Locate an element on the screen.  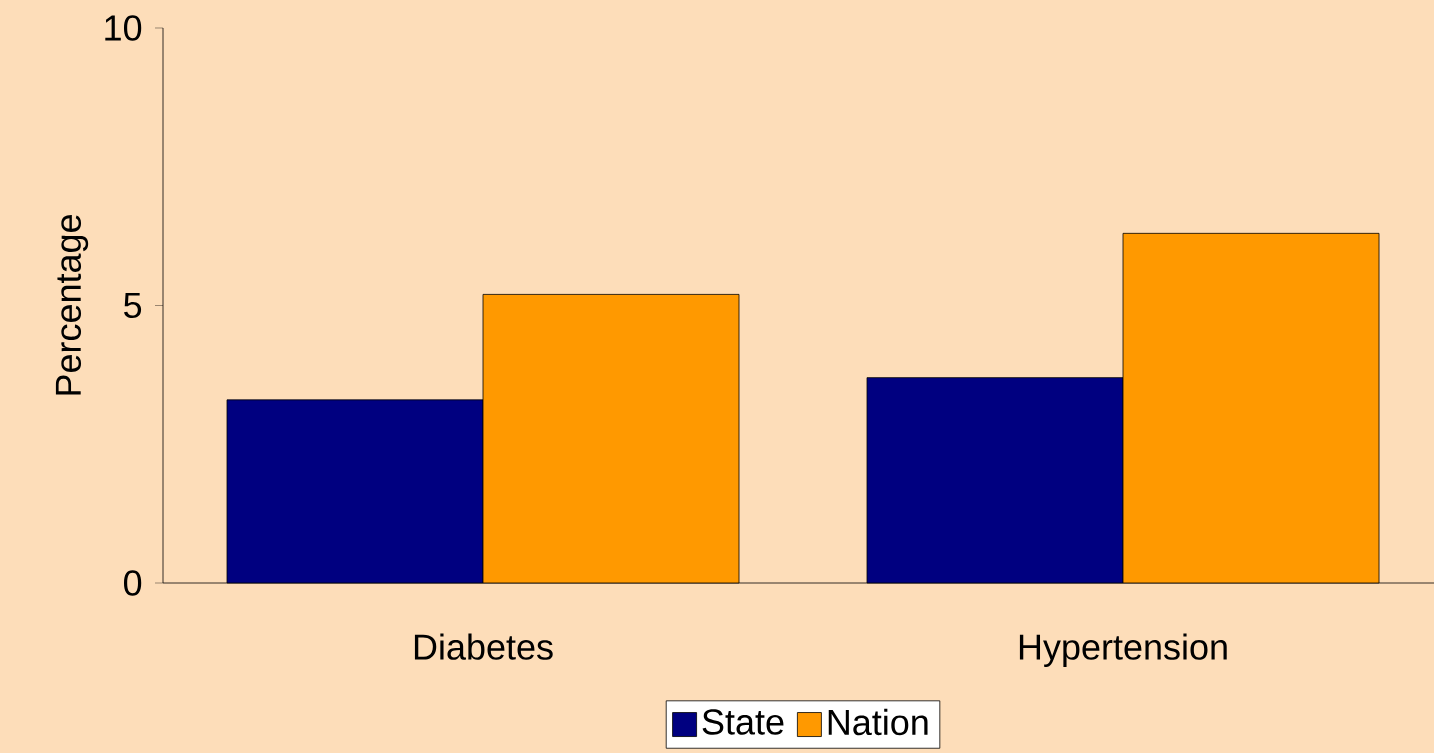
y-tick-label: 5 is located at coordinates (133, 305).